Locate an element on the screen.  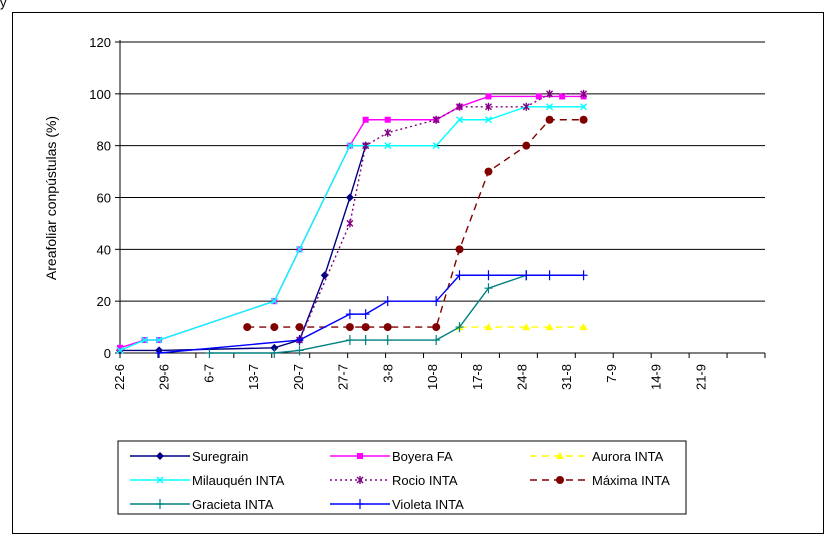
y-axis-label: Areafoliar conpústulas (%) is located at coordinates (51, 198).